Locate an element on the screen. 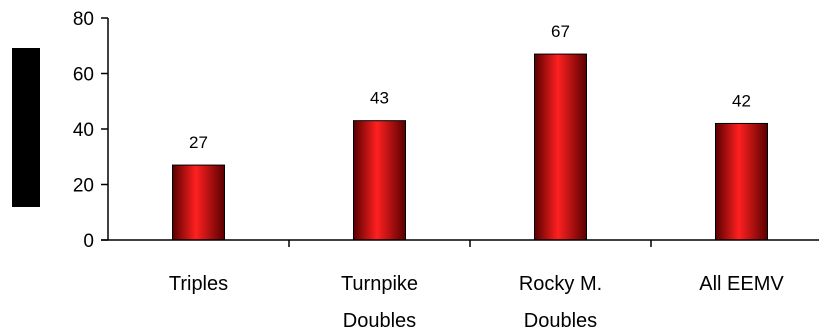 The image size is (819, 331). data-label-2: 67 is located at coordinates (560, 31).